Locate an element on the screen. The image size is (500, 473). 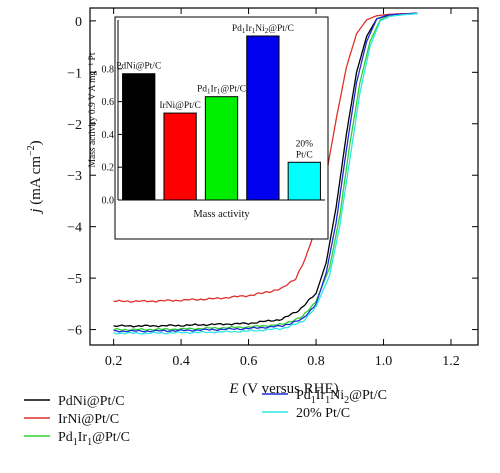
legend-label: Pd1Ir1Ni2@Pt/C is located at coordinates (341, 397).